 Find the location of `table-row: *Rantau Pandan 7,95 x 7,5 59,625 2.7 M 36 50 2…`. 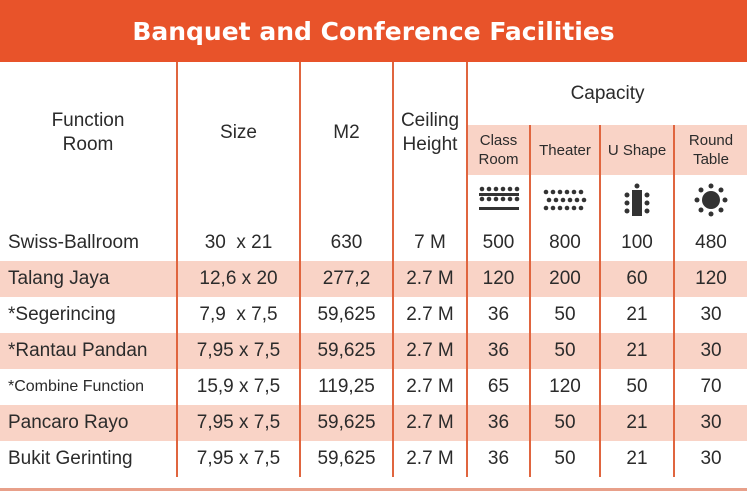

table-row: *Rantau Pandan 7,95 x 7,5 59,625 2.7 M 36 50 2… is located at coordinates (373, 351).